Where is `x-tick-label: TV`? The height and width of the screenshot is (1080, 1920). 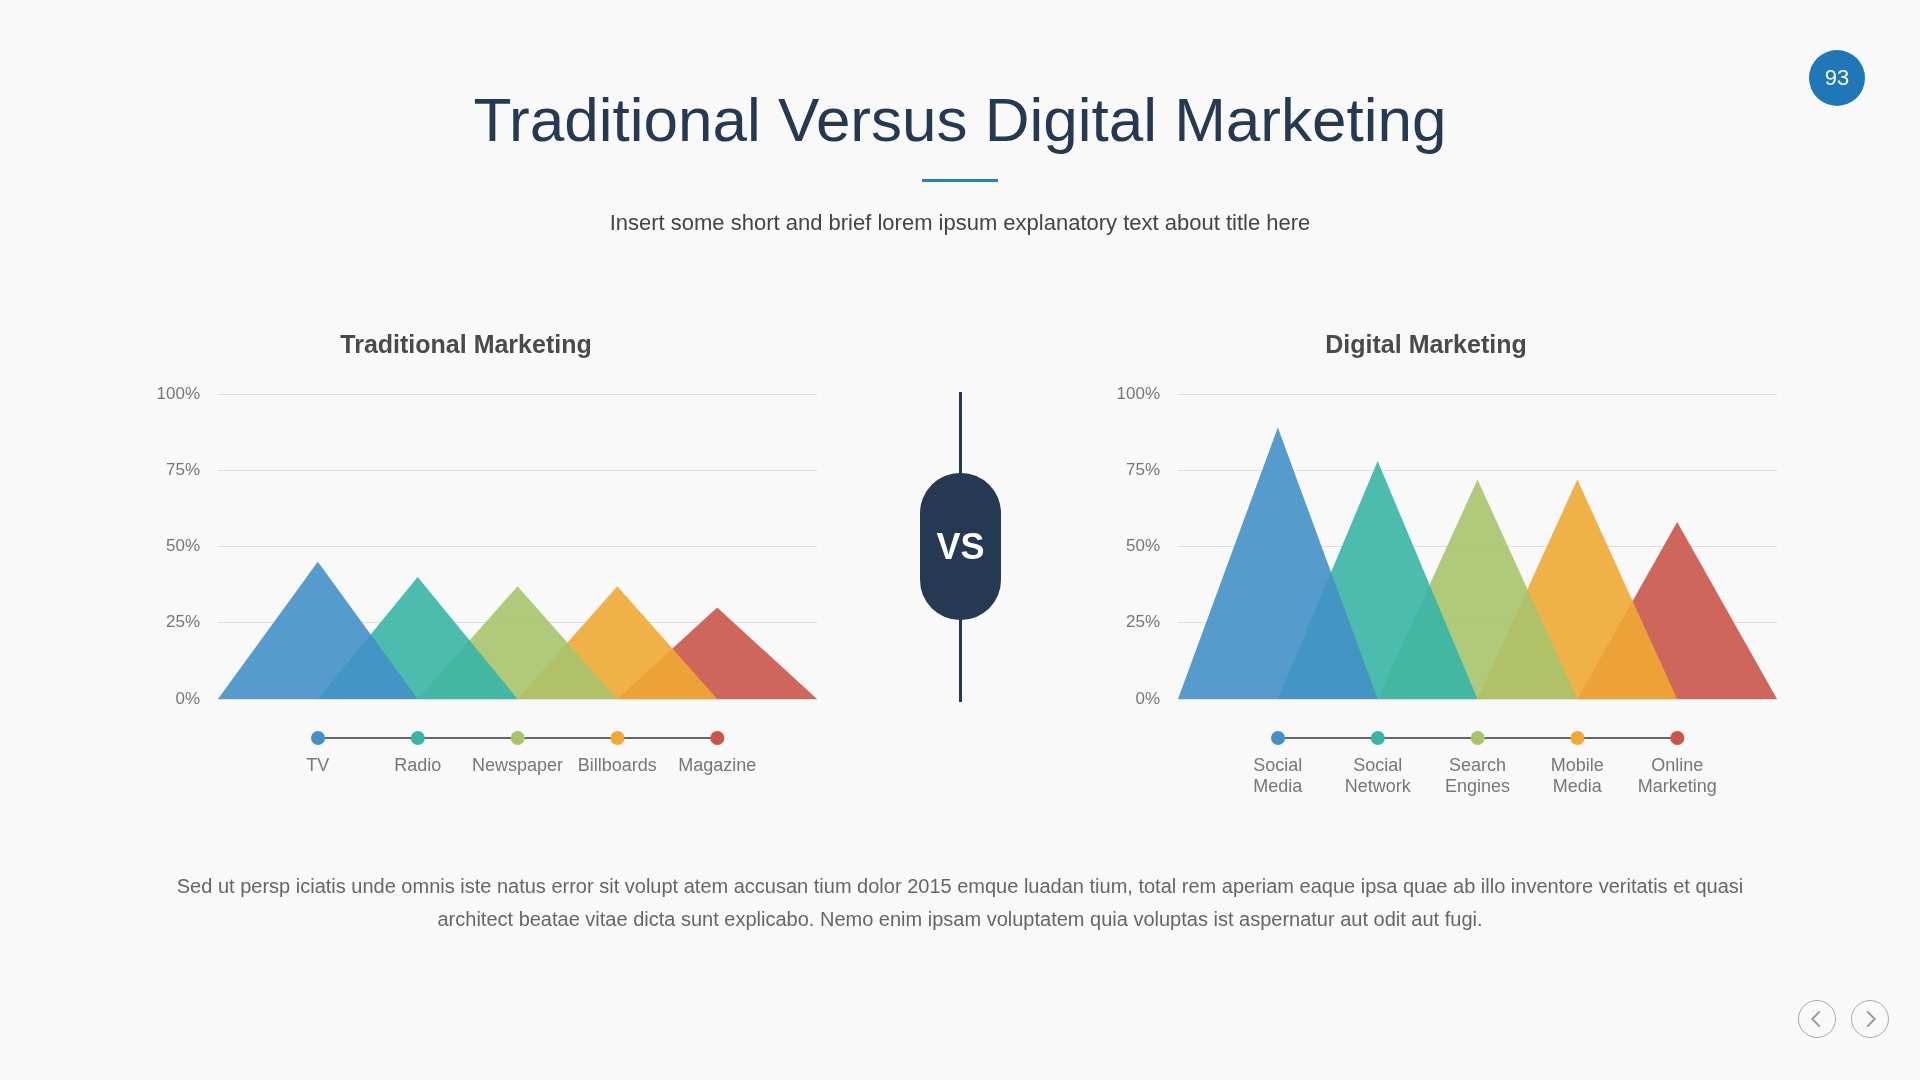 x-tick-label: TV is located at coordinates (318, 764).